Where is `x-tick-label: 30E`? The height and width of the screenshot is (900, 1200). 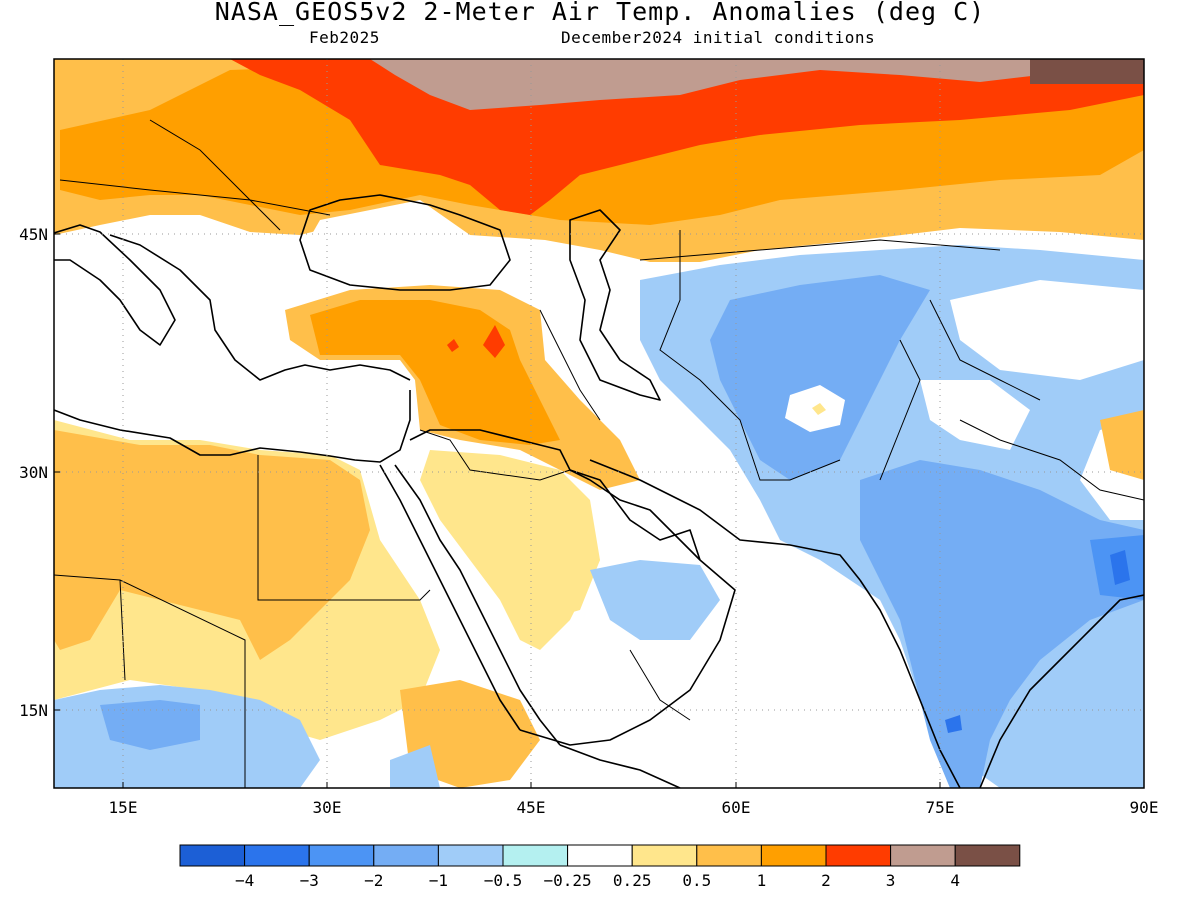
x-tick-label: 30E is located at coordinates (327, 807).